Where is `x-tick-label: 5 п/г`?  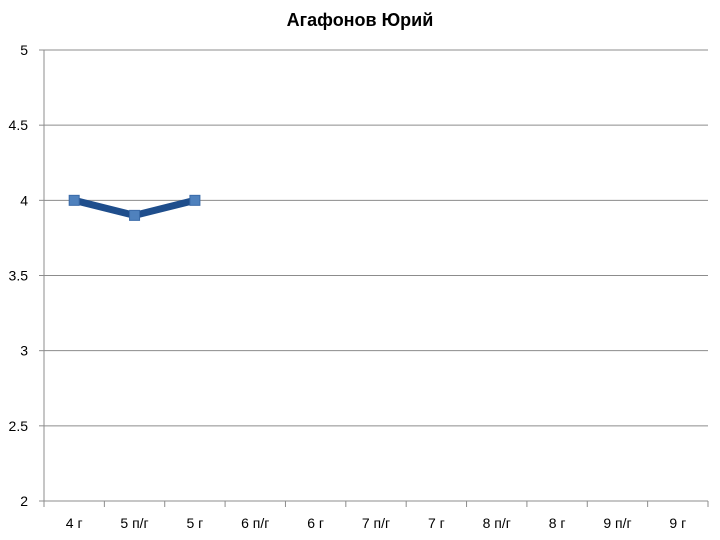 x-tick-label: 5 п/г is located at coordinates (134, 523).